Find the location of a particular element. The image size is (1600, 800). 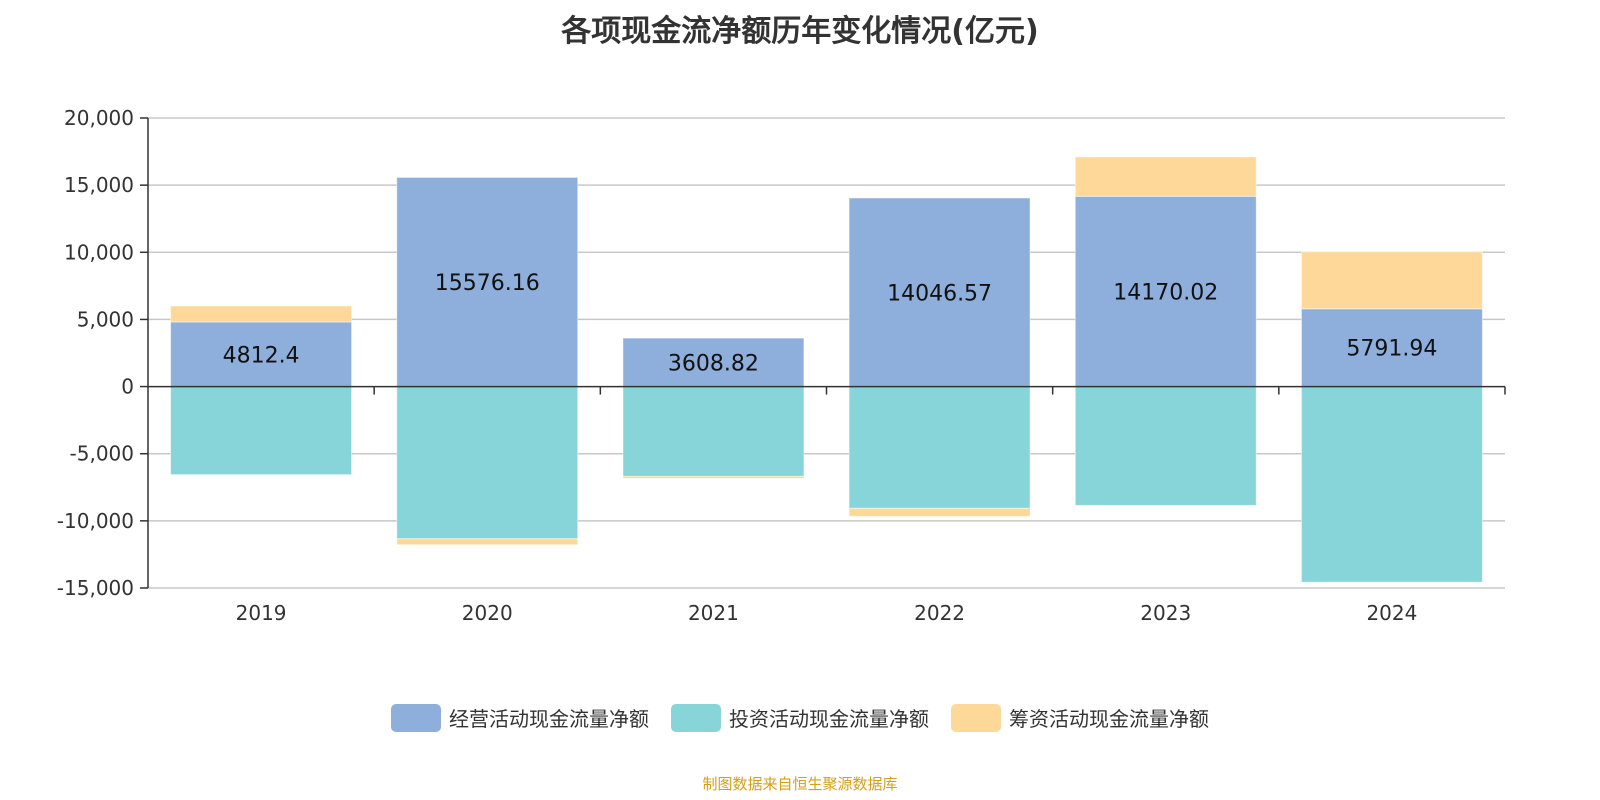

y-tick-label: 5,000 is located at coordinates (105, 319).